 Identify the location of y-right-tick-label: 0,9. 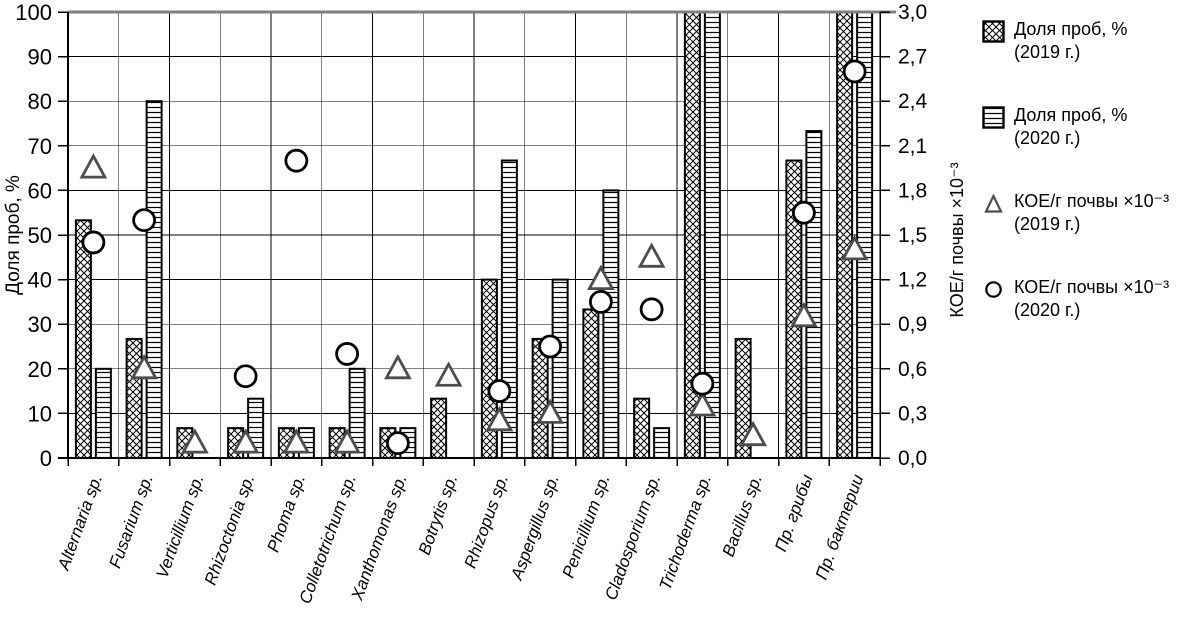
(912, 324).